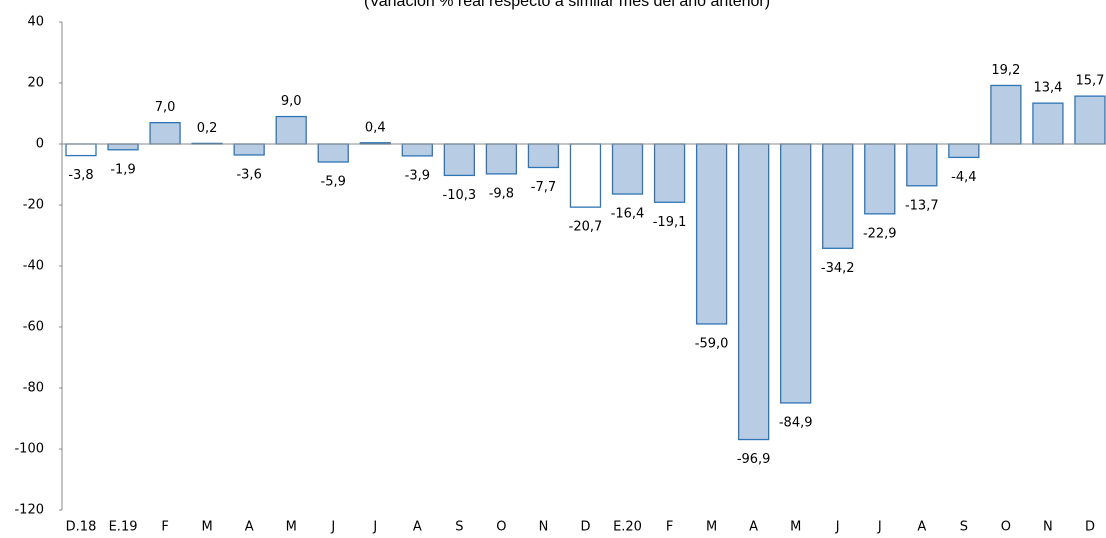  I want to click on y-tick-label: -100, so click(29, 449).